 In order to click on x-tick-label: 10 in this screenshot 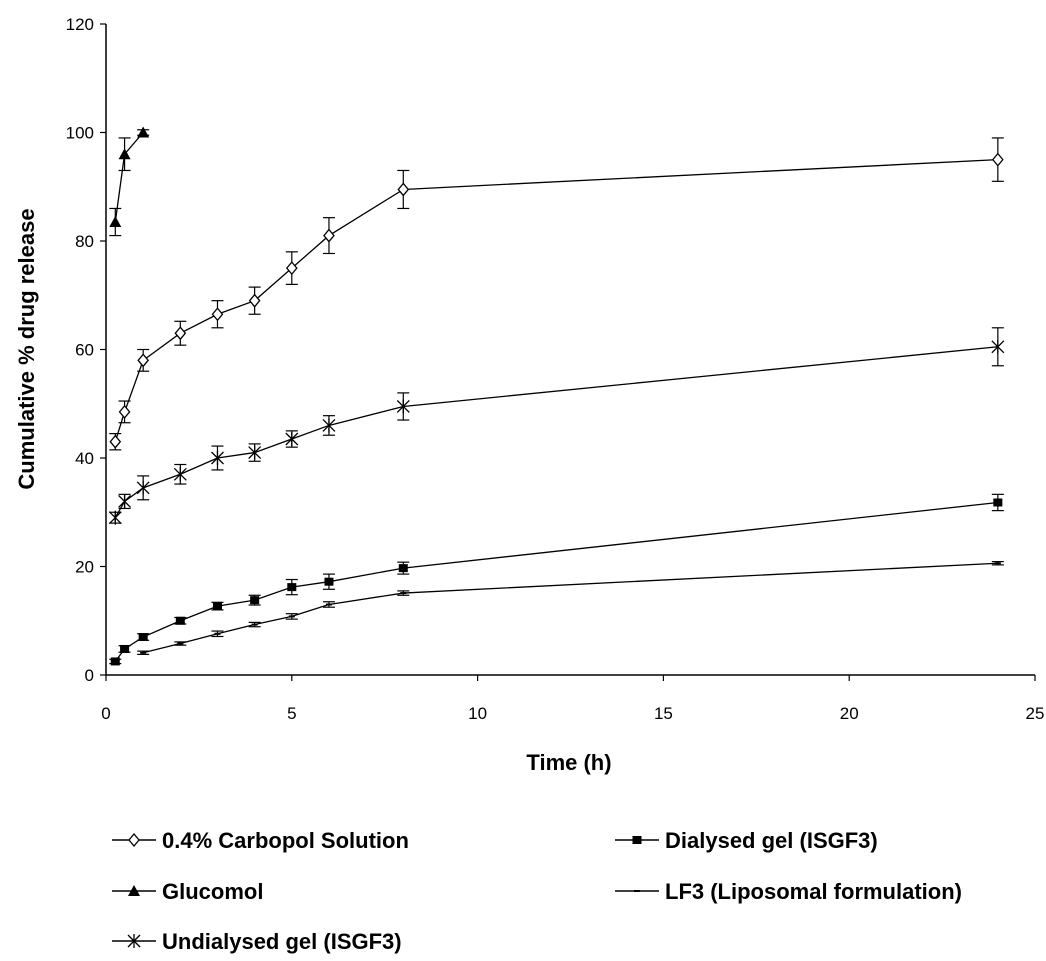, I will do `click(477, 713)`.